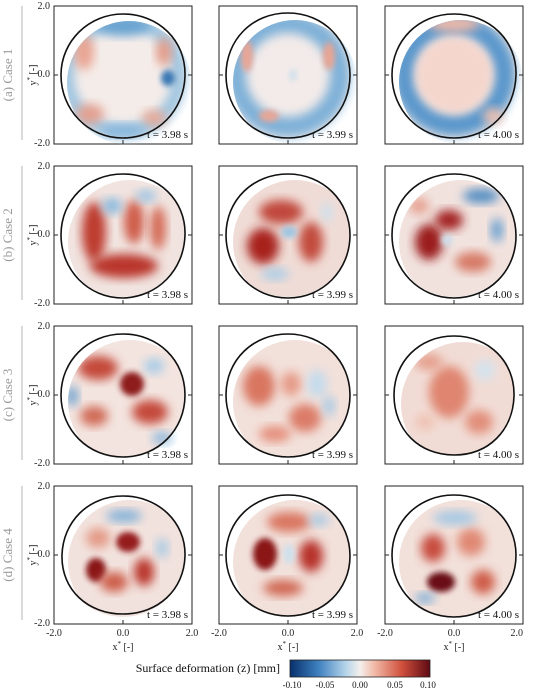 The height and width of the screenshot is (689, 533). I want to click on y-axis-row-a: y* [-] 2.0 0.0 -2.0, so click(38, 75).